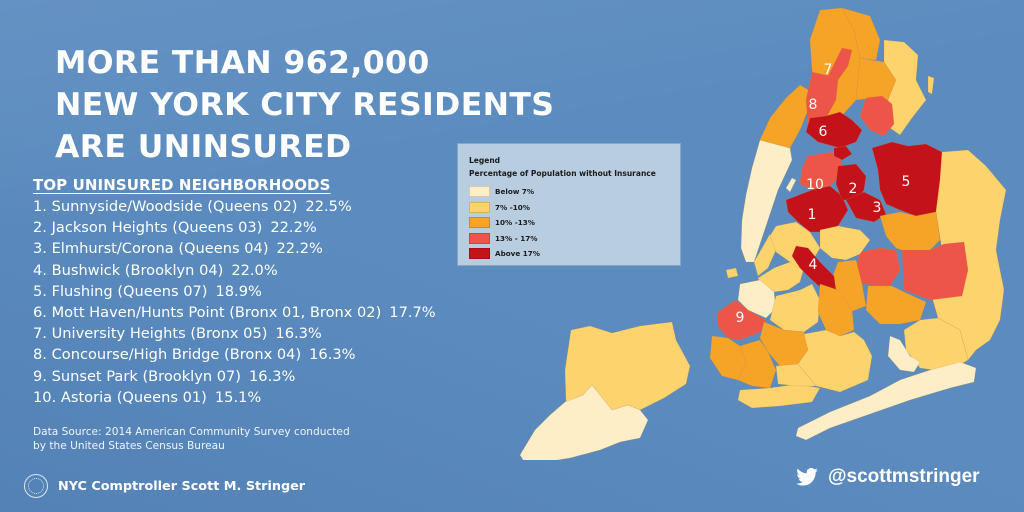  What do you see at coordinates (815, 185) in the screenshot?
I see `map-label-10: 10` at bounding box center [815, 185].